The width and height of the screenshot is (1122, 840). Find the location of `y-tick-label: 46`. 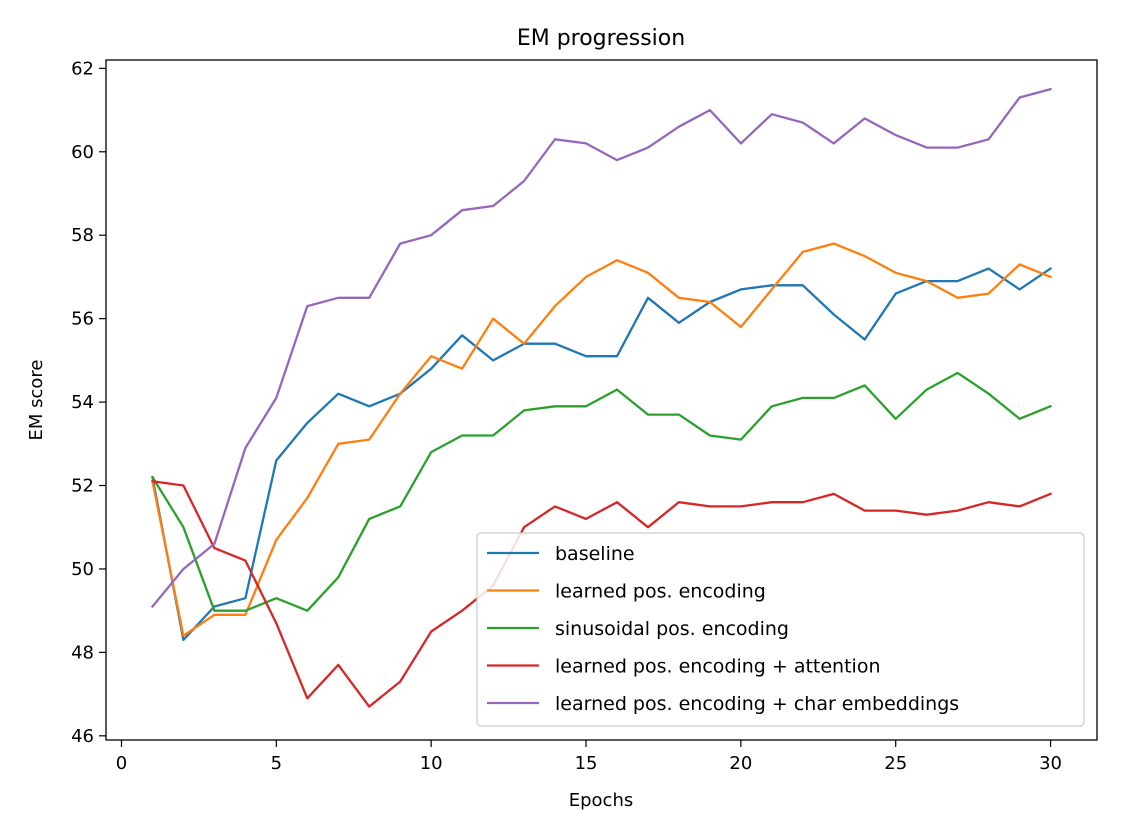

y-tick-label: 46 is located at coordinates (82, 736).